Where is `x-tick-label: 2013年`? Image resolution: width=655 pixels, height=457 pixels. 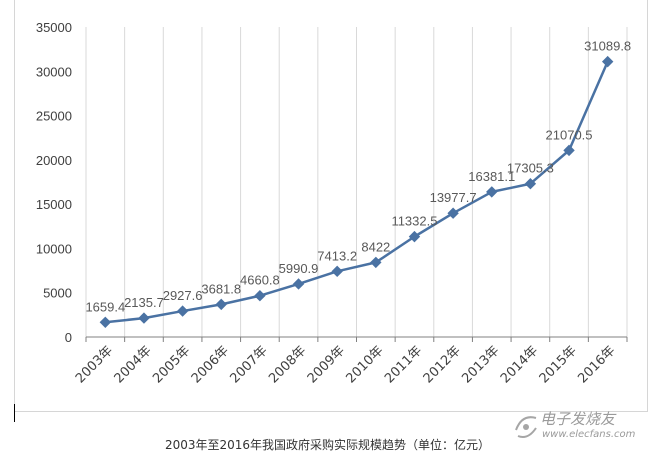 x-tick-label: 2013年 is located at coordinates (480, 364).